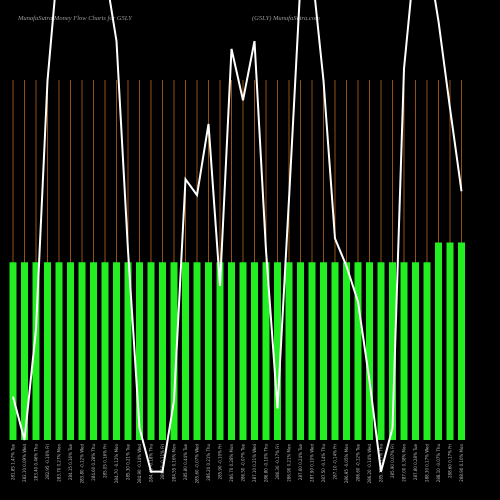 This screenshot has height=500, width=500. What do you see at coordinates (70, 461) in the screenshot?
I see `x-tick-label: 284.15 0.16% Tue` at bounding box center [70, 461].